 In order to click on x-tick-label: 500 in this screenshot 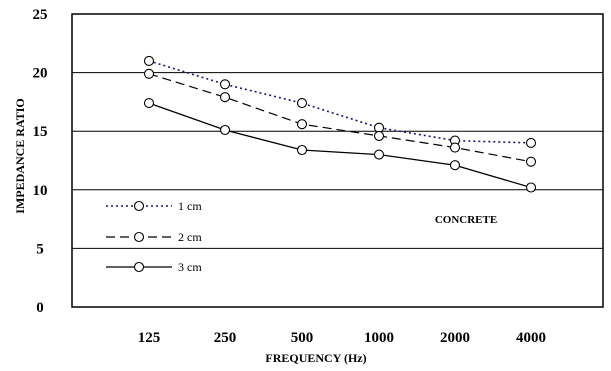, I will do `click(302, 338)`.